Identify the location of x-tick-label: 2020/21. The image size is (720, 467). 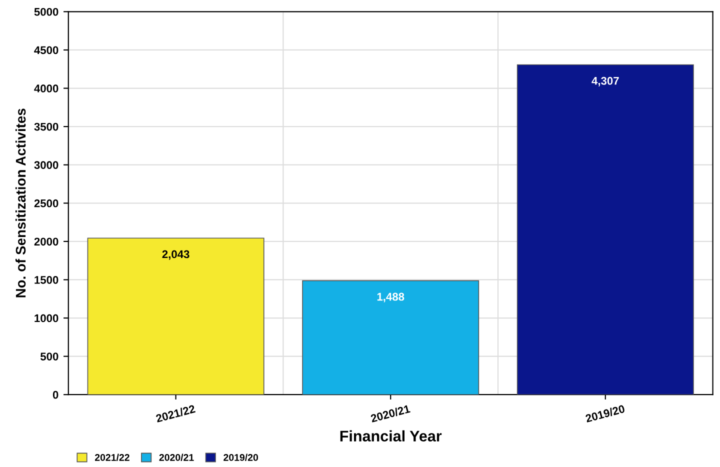
(390, 413).